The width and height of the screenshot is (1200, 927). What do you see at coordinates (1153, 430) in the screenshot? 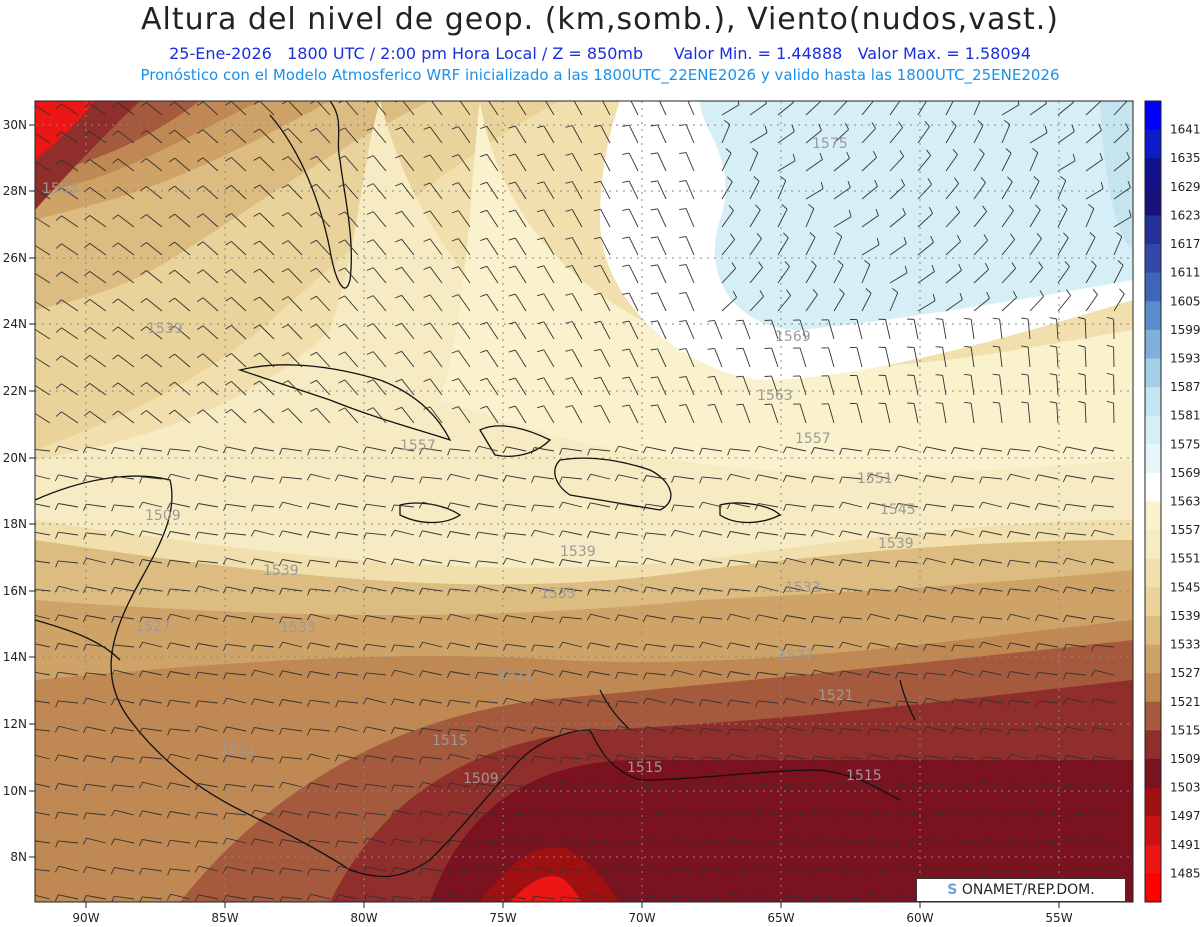
I see `colorbar-swatch` at bounding box center [1153, 430].